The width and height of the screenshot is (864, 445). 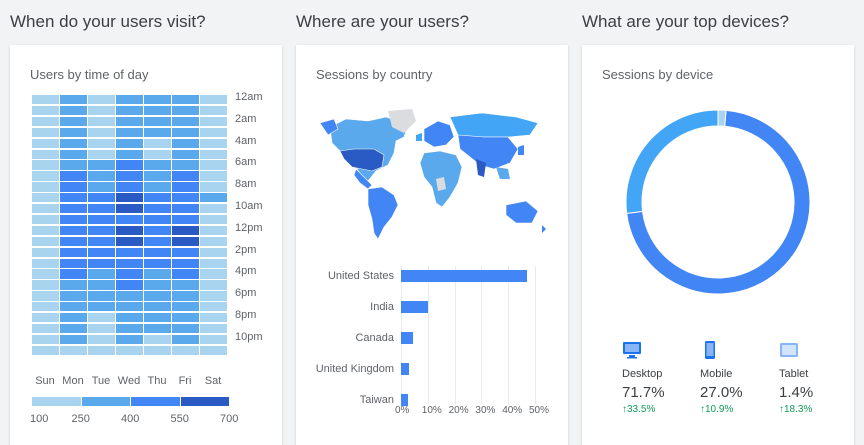 What do you see at coordinates (672, 162) in the screenshot?
I see `donut-slice` at bounding box center [672, 162].